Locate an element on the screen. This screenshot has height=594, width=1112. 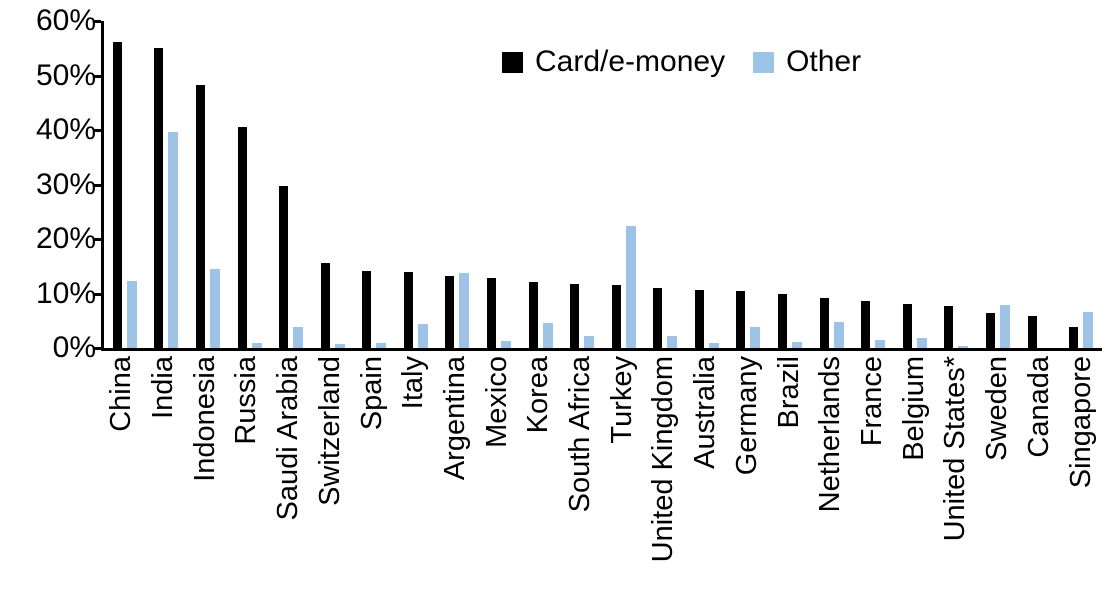
x-label-cell: Saudi Arabia is located at coordinates (289, 474).